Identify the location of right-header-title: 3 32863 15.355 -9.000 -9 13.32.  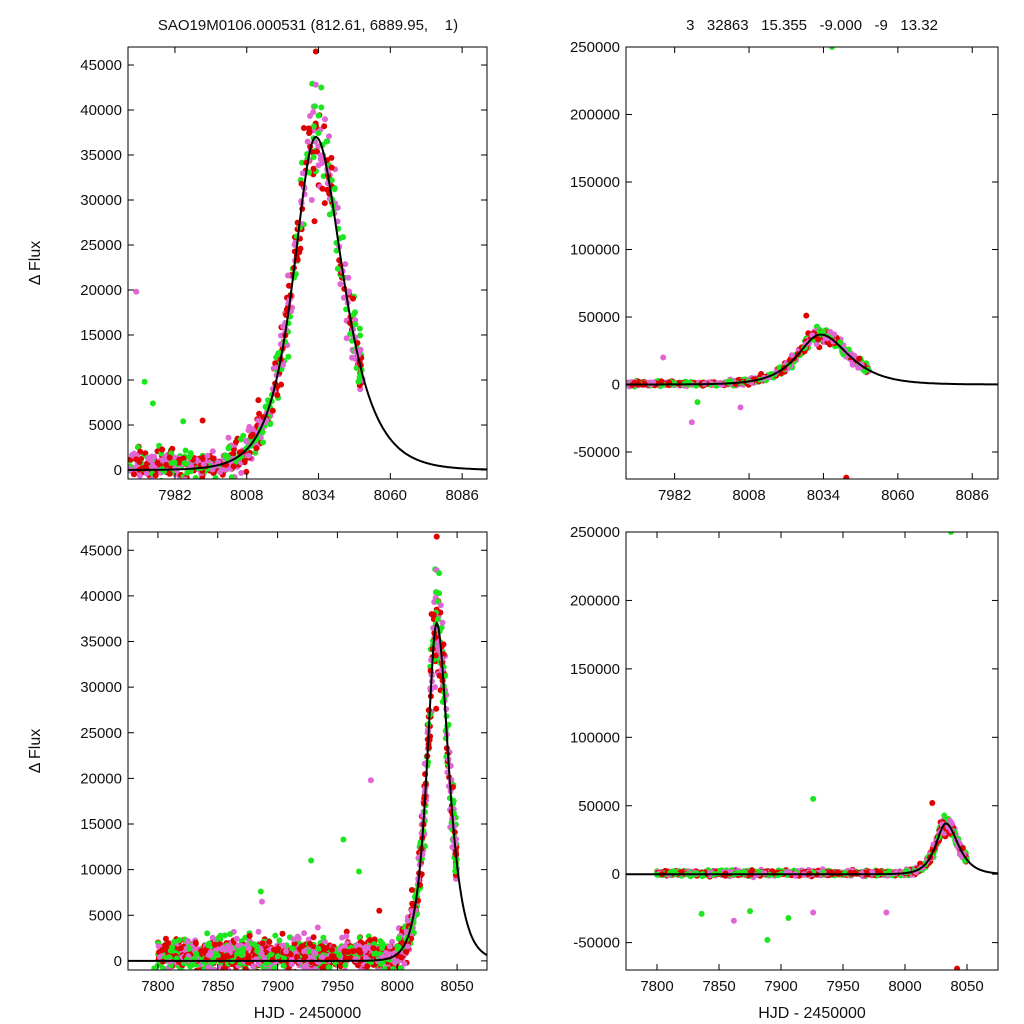
(812, 25).